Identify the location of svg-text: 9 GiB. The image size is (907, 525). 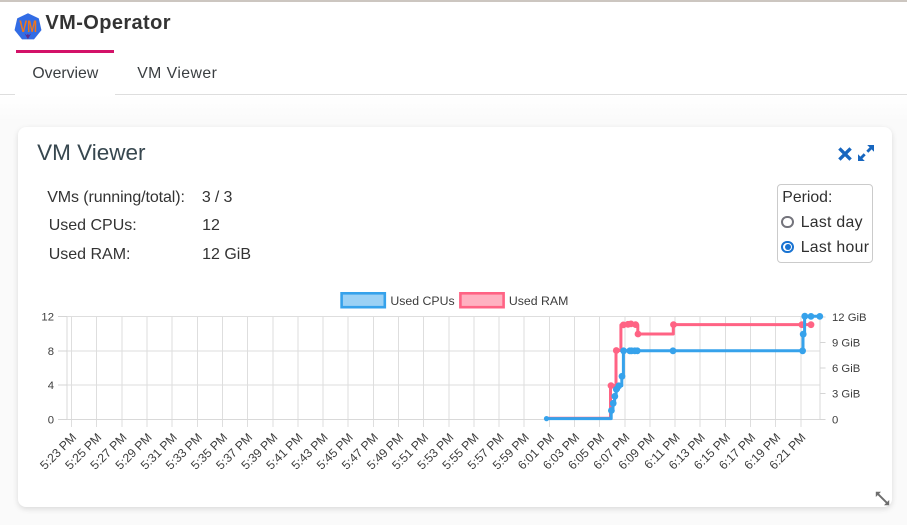
(846, 344).